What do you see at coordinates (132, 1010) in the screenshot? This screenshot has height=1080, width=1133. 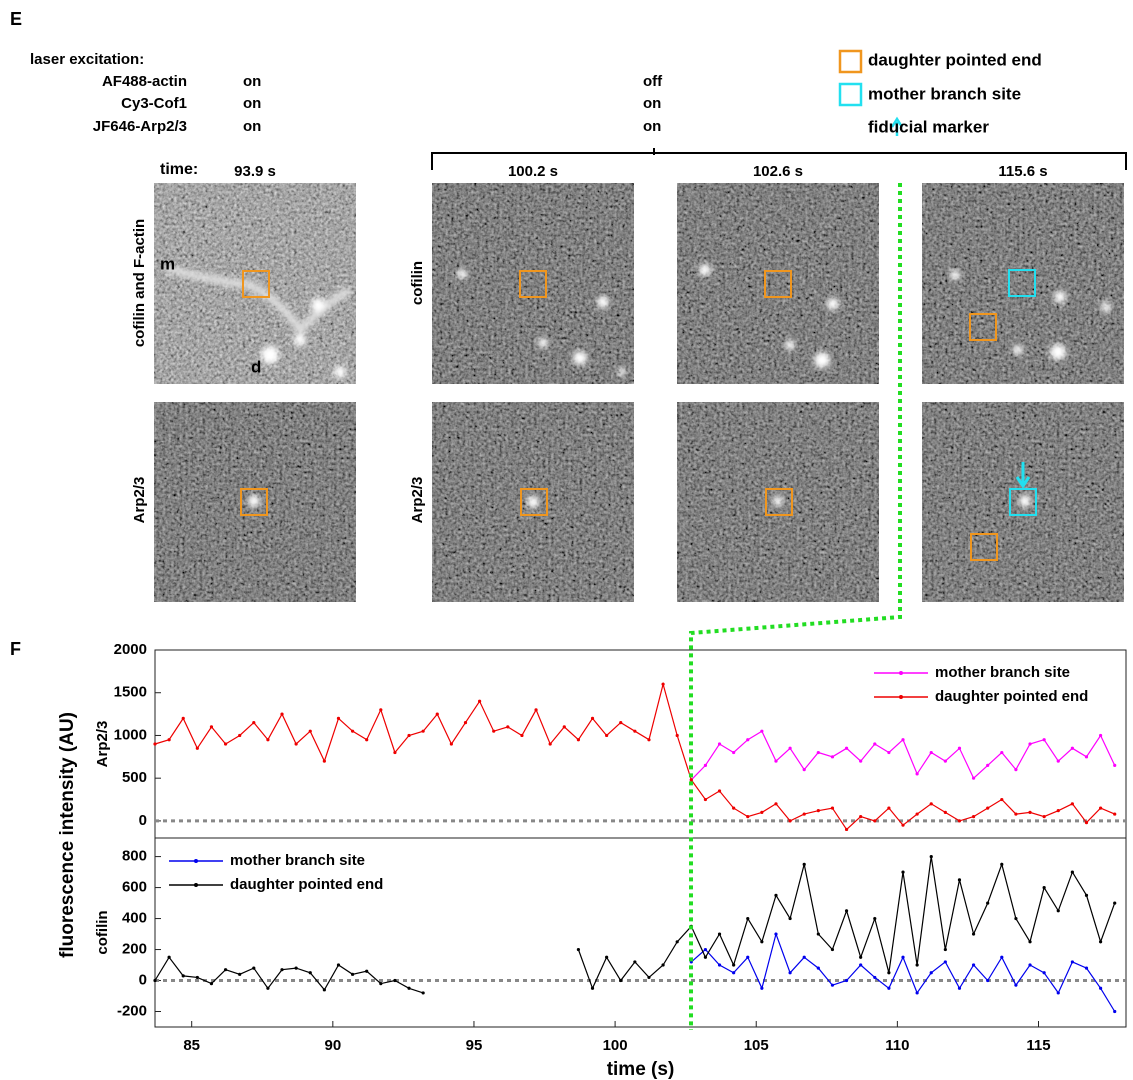 I see `y-tick-label: -200` at bounding box center [132, 1010].